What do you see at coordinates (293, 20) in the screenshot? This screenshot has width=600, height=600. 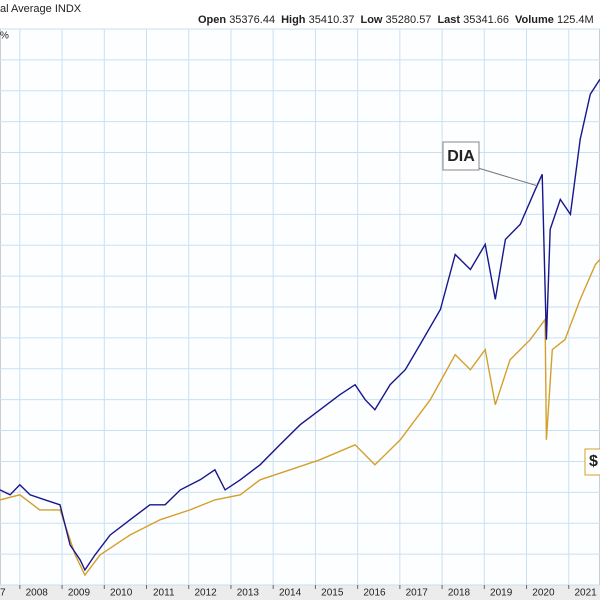 I see `stat-label: High` at bounding box center [293, 20].